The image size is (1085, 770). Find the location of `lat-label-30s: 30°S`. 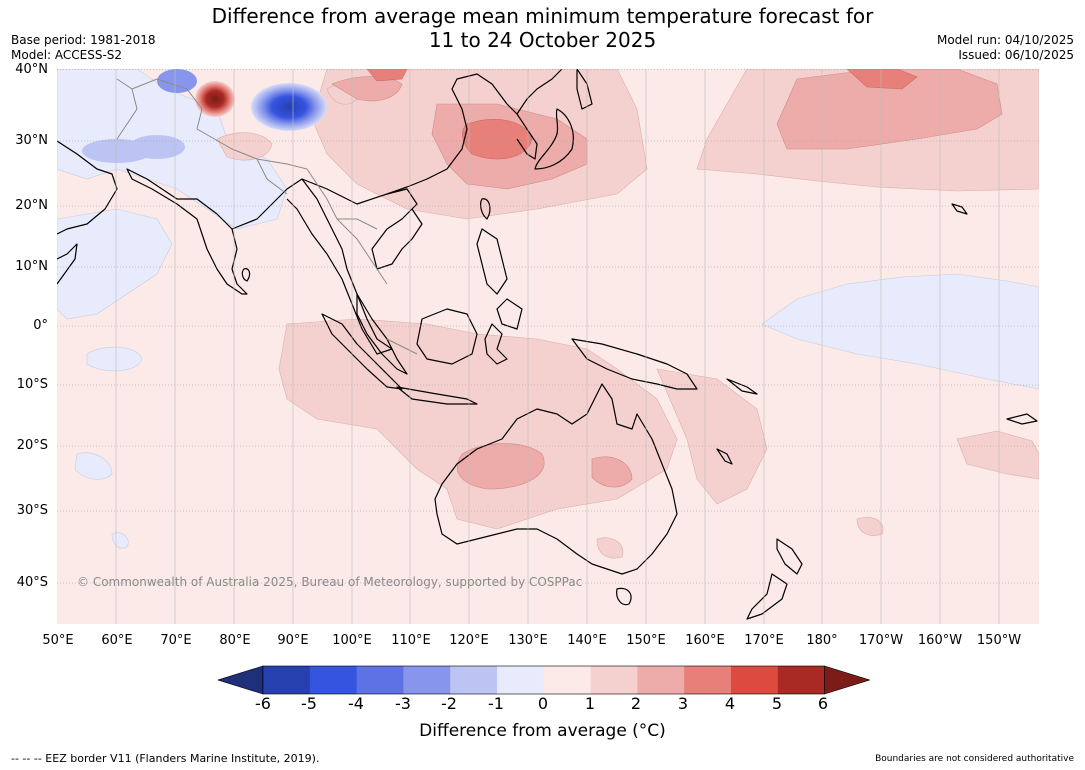

lat-label-30s: 30°S is located at coordinates (32, 510).